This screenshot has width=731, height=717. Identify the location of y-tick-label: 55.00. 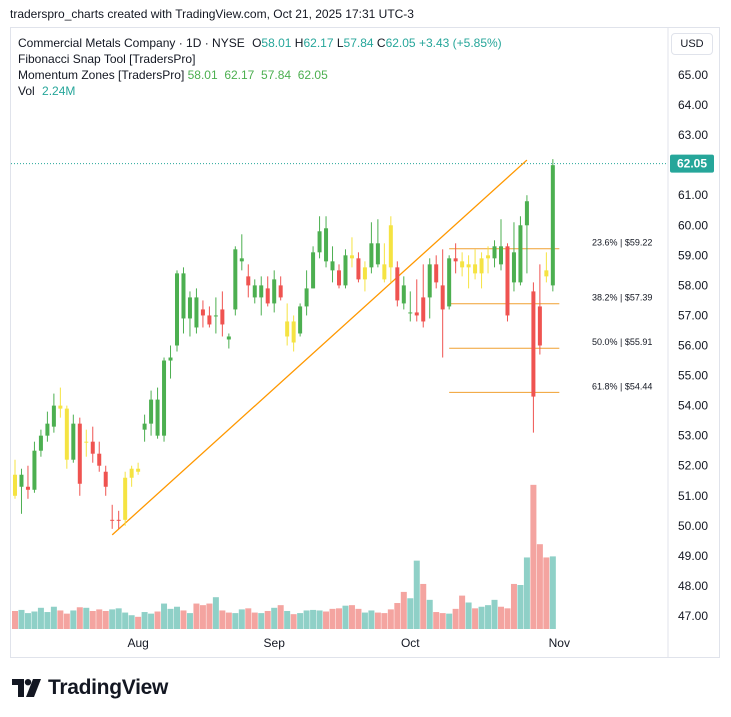
(693, 376).